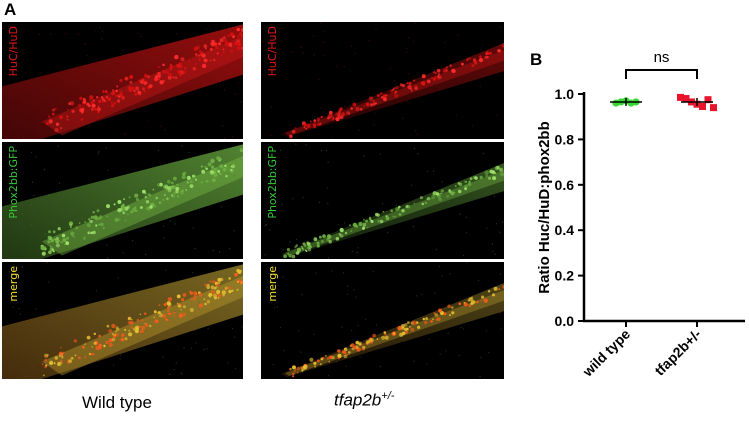 This screenshot has width=749, height=422. What do you see at coordinates (565, 276) in the screenshot?
I see `y-tick-label: 0.2` at bounding box center [565, 276].